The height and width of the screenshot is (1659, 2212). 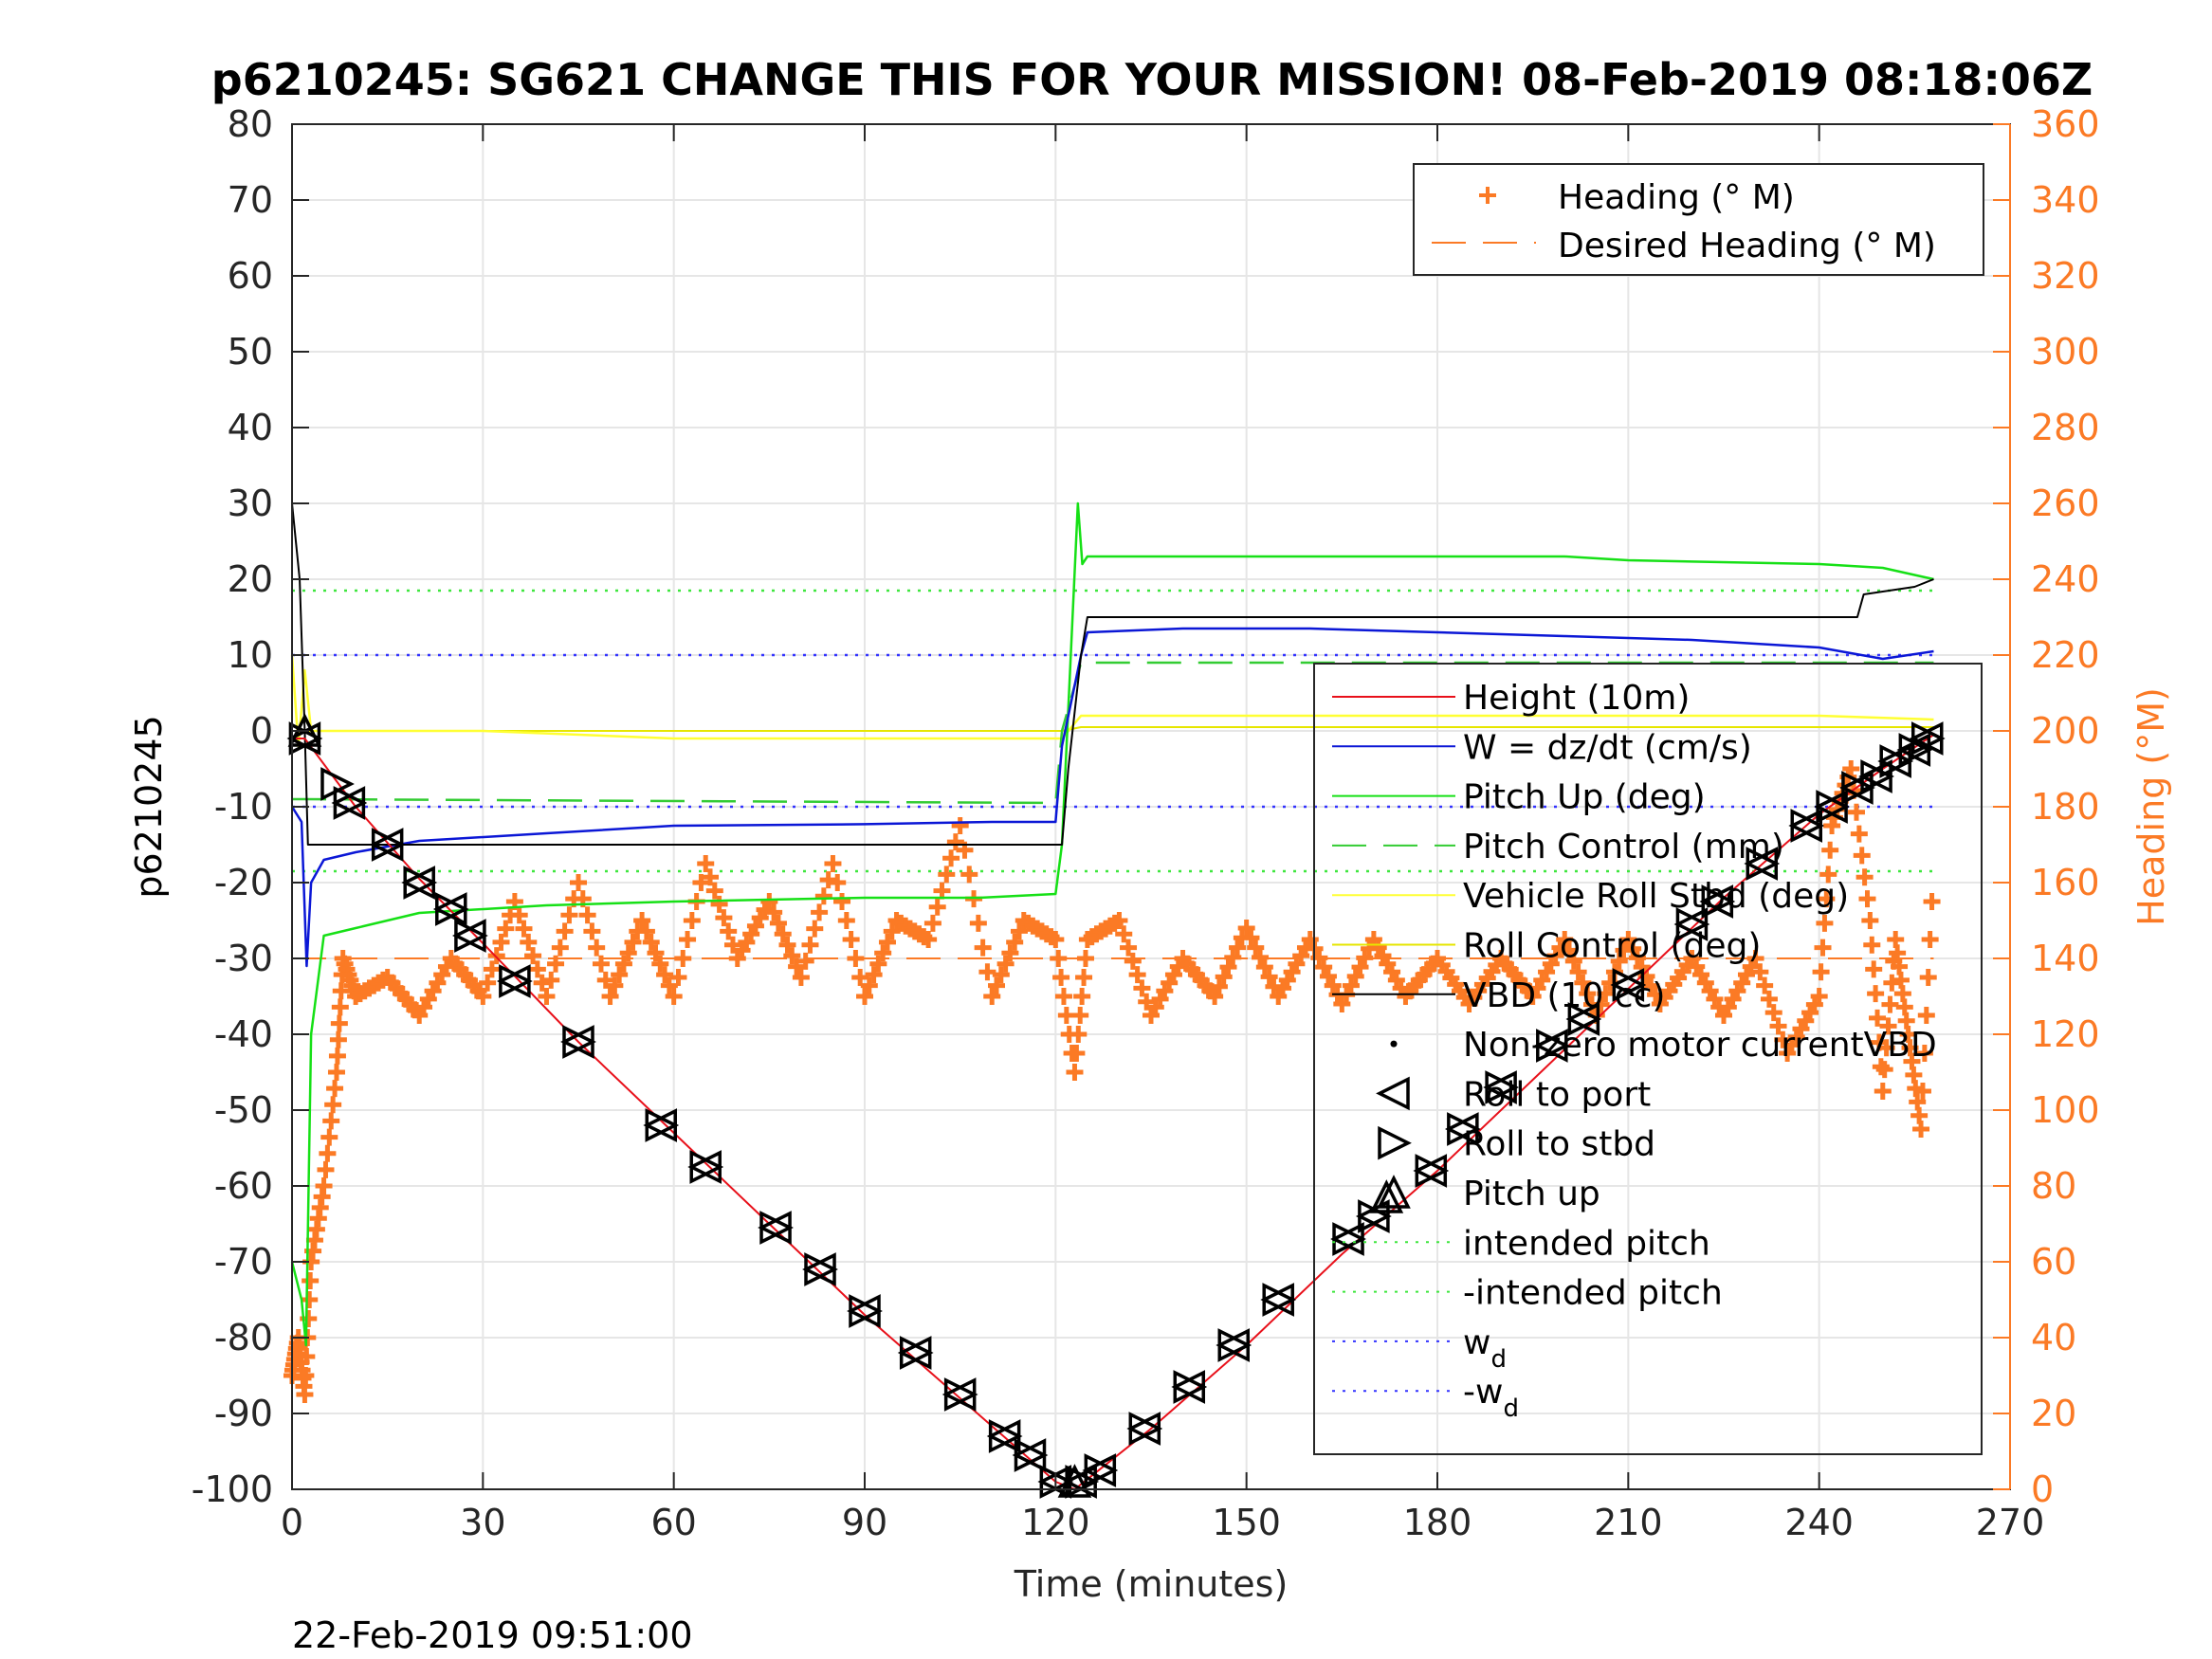 I want to click on x-tick-label: 240, so click(x=1819, y=1522).